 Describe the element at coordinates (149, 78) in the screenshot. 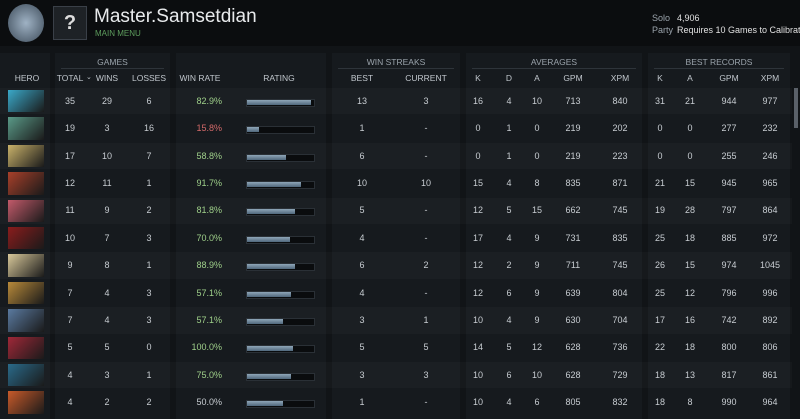

I see `column-header: LOSSES` at that location.